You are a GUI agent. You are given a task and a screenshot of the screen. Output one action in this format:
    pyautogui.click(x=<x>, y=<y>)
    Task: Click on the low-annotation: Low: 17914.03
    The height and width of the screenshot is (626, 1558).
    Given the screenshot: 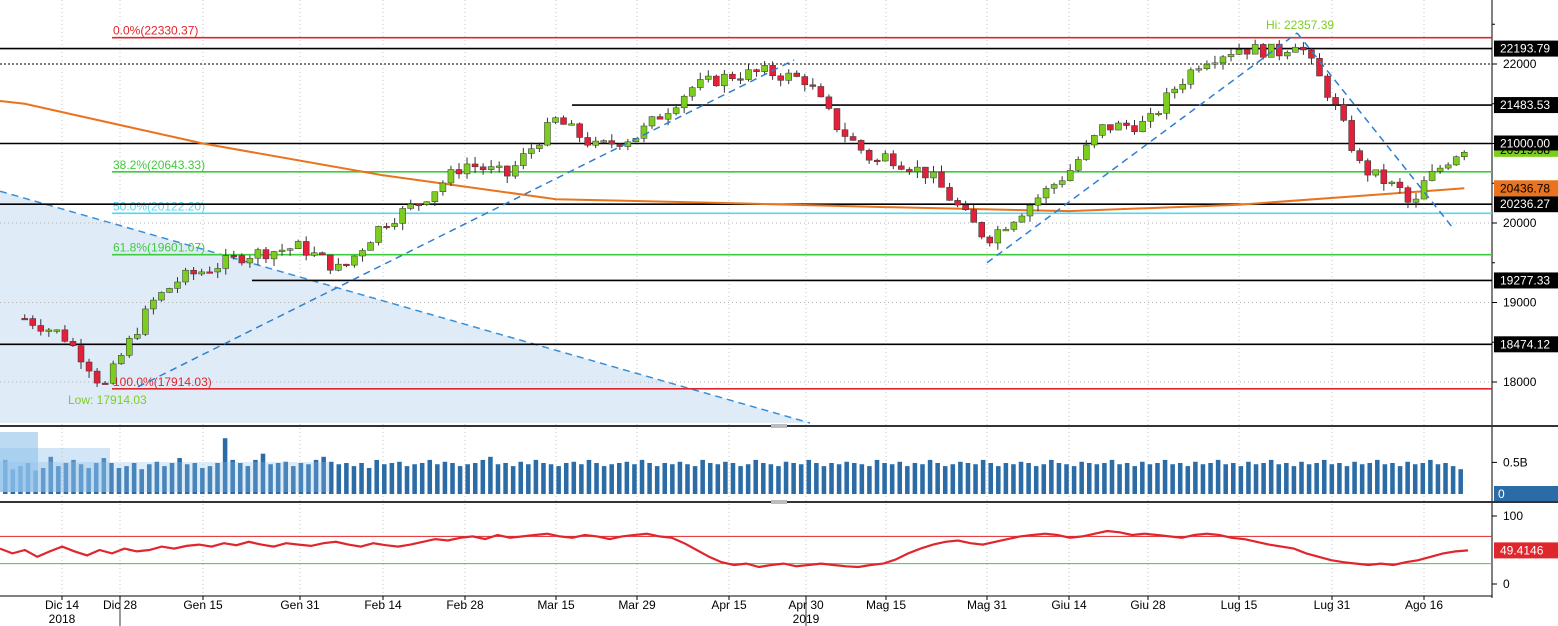 What is the action you would take?
    pyautogui.click(x=107, y=400)
    